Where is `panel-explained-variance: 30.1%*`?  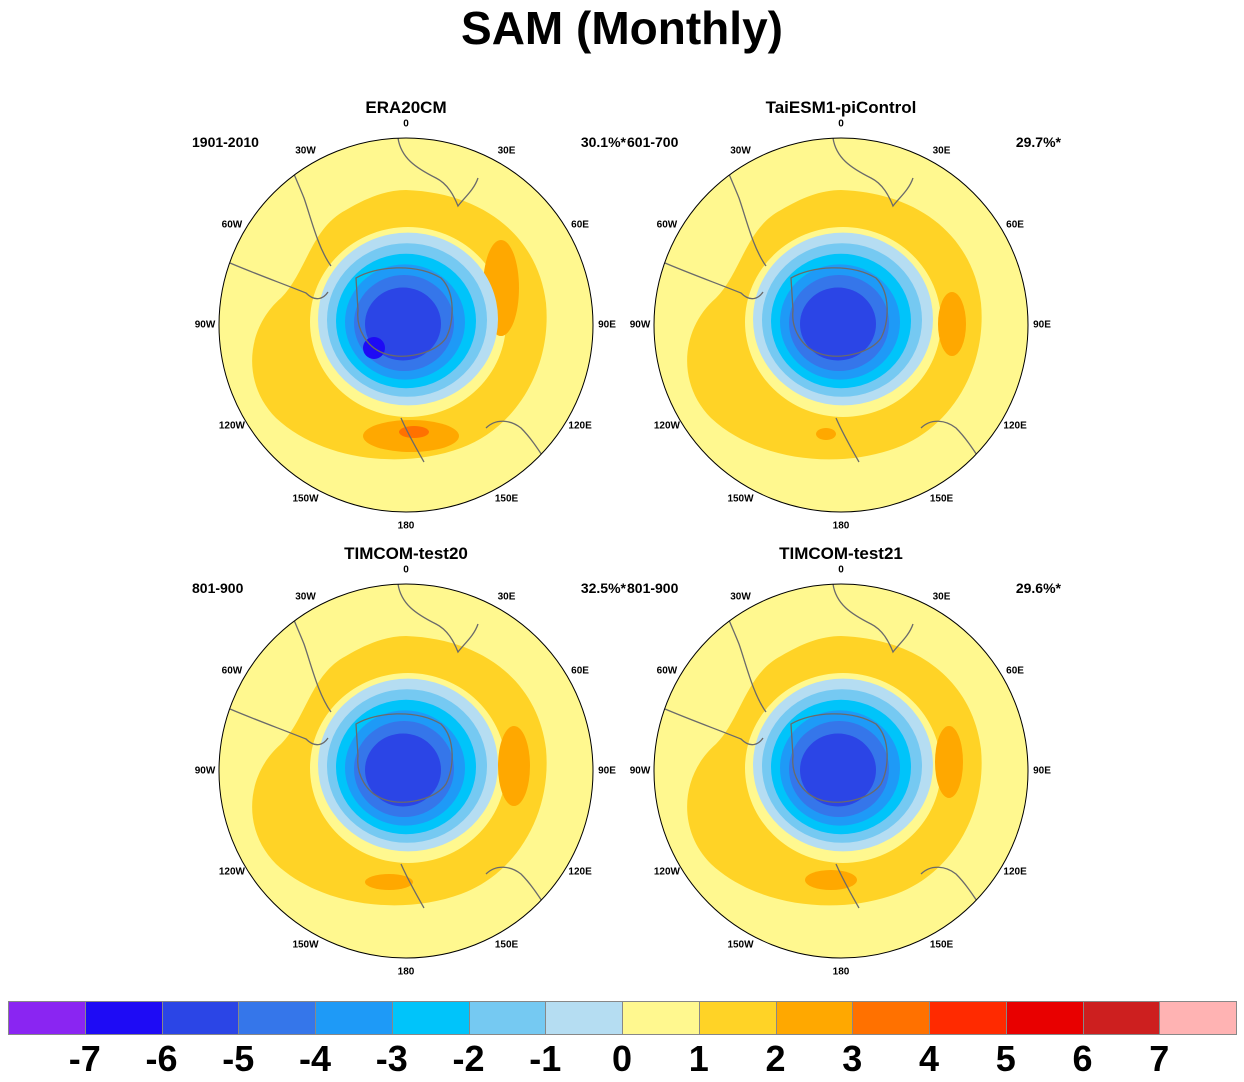
panel-explained-variance: 30.1%* is located at coordinates (603, 142).